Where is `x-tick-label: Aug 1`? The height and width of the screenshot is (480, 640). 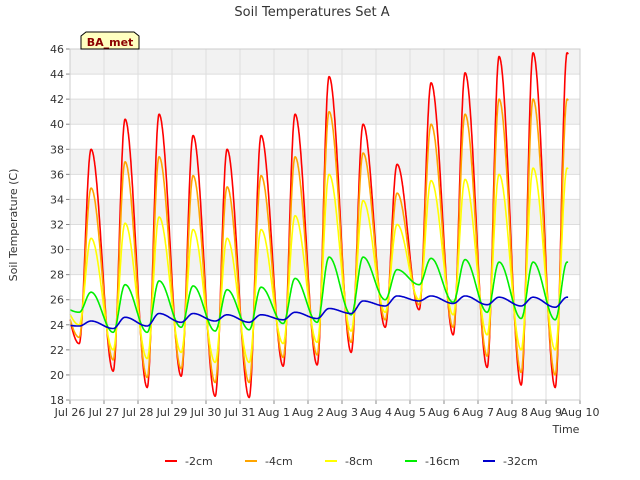
x-tick-label: Aug 1 is located at coordinates (274, 412).